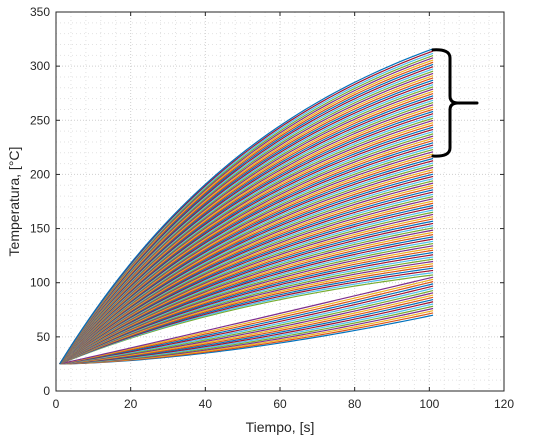 This screenshot has height=443, width=538. I want to click on y-tick-label: 250, so click(40, 120).